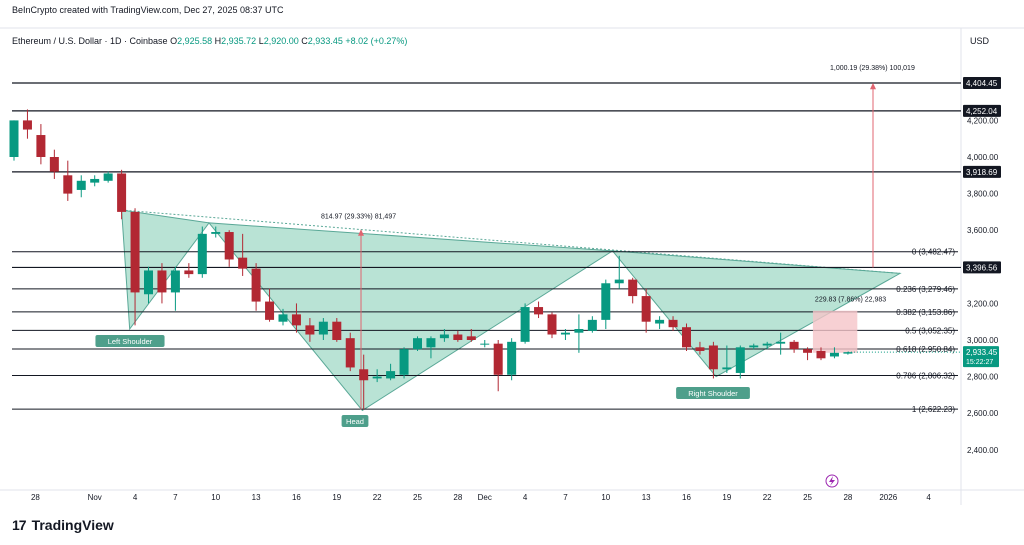 Image resolution: width=1024 pixels, height=545 pixels. Describe the element at coordinates (281, 41) in the screenshot. I see `low-value: 2,920.00` at that location.